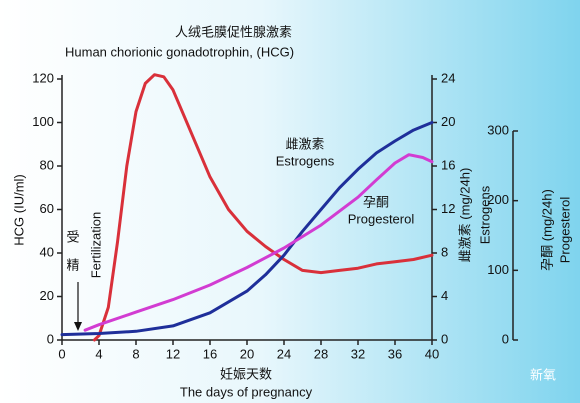  Describe the element at coordinates (448, 208) in the screenshot. I see `y2-tick-label: 12` at that location.